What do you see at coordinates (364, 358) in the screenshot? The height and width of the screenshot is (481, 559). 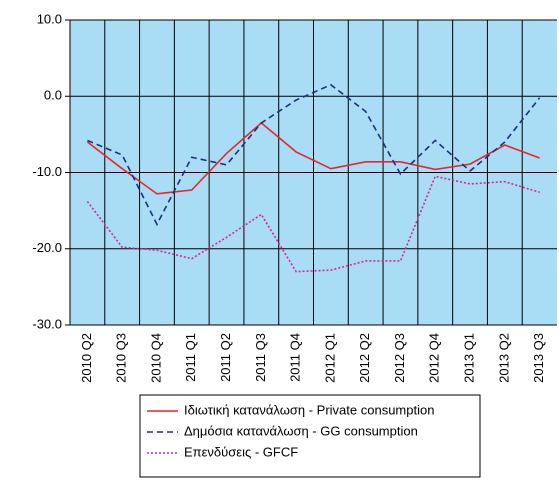 I see `x-tick-label: 2012 Q2` at bounding box center [364, 358].